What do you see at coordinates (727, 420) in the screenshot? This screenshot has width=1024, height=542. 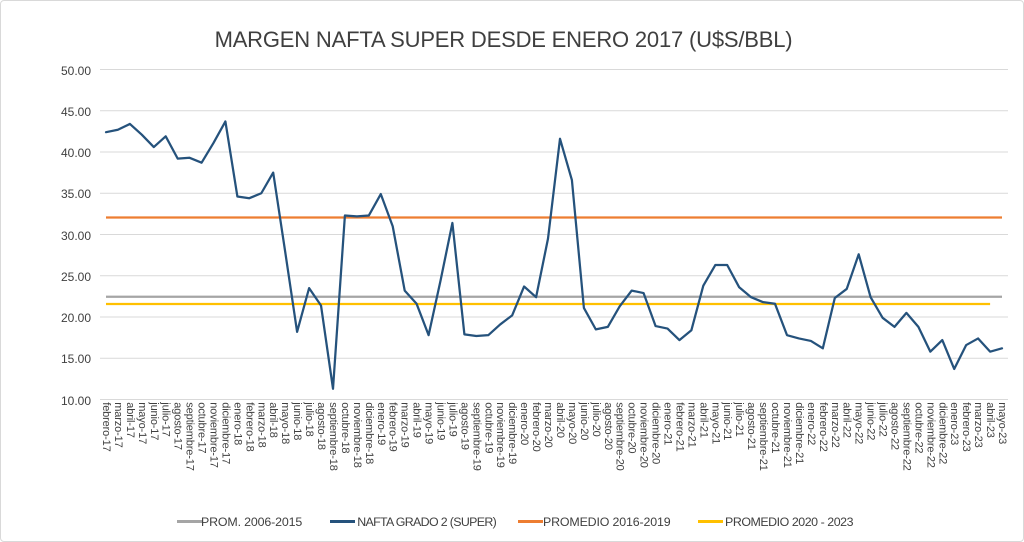 I see `svg-text: junio-21` at bounding box center [727, 420].